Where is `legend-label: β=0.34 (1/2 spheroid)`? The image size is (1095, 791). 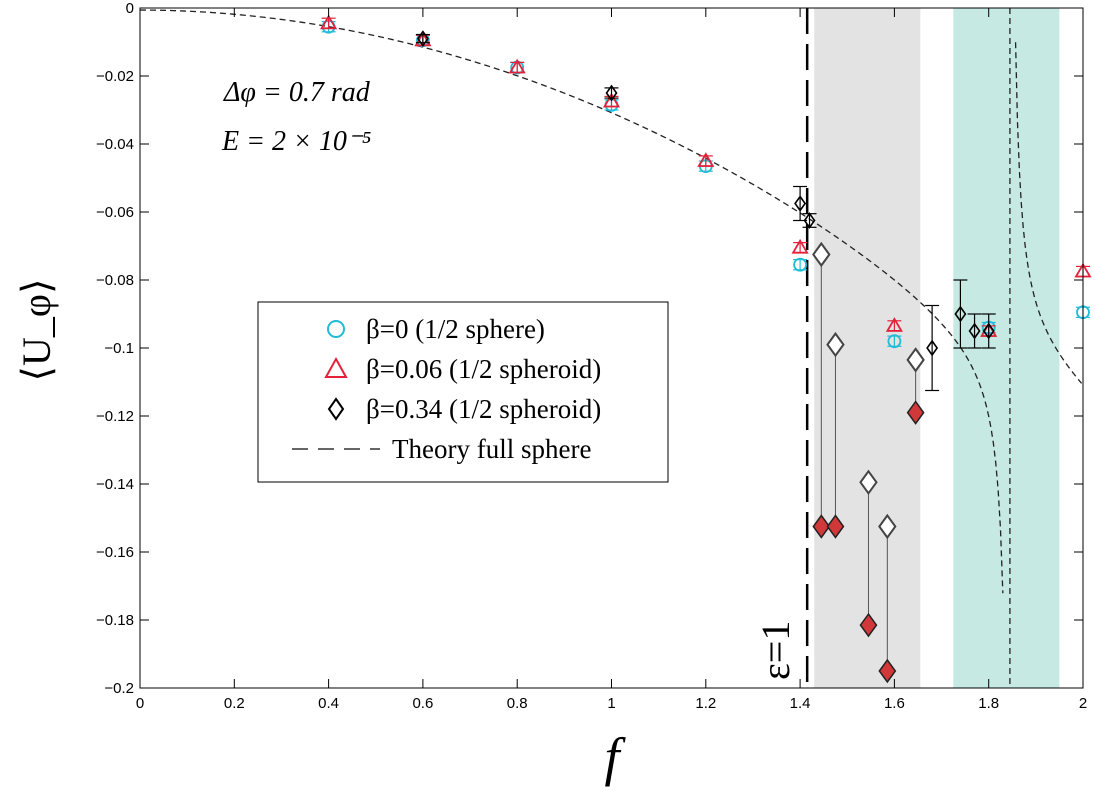
legend-label: β=0.34 (1/2 spheroid) is located at coordinates (483, 409).